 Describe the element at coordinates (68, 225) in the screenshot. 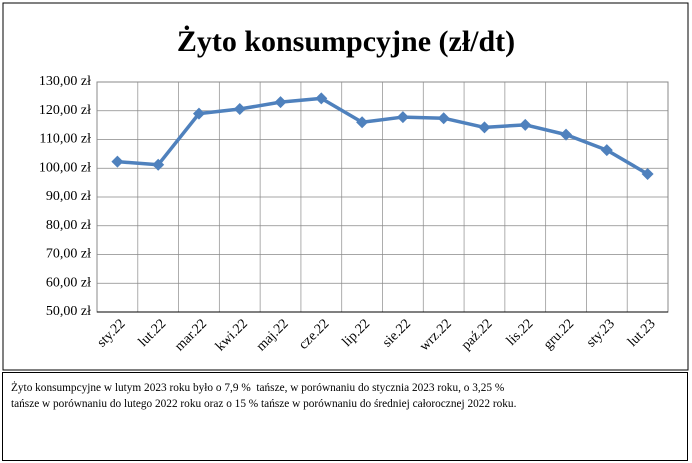

I see `y-tick-label: 80,00 zł` at that location.